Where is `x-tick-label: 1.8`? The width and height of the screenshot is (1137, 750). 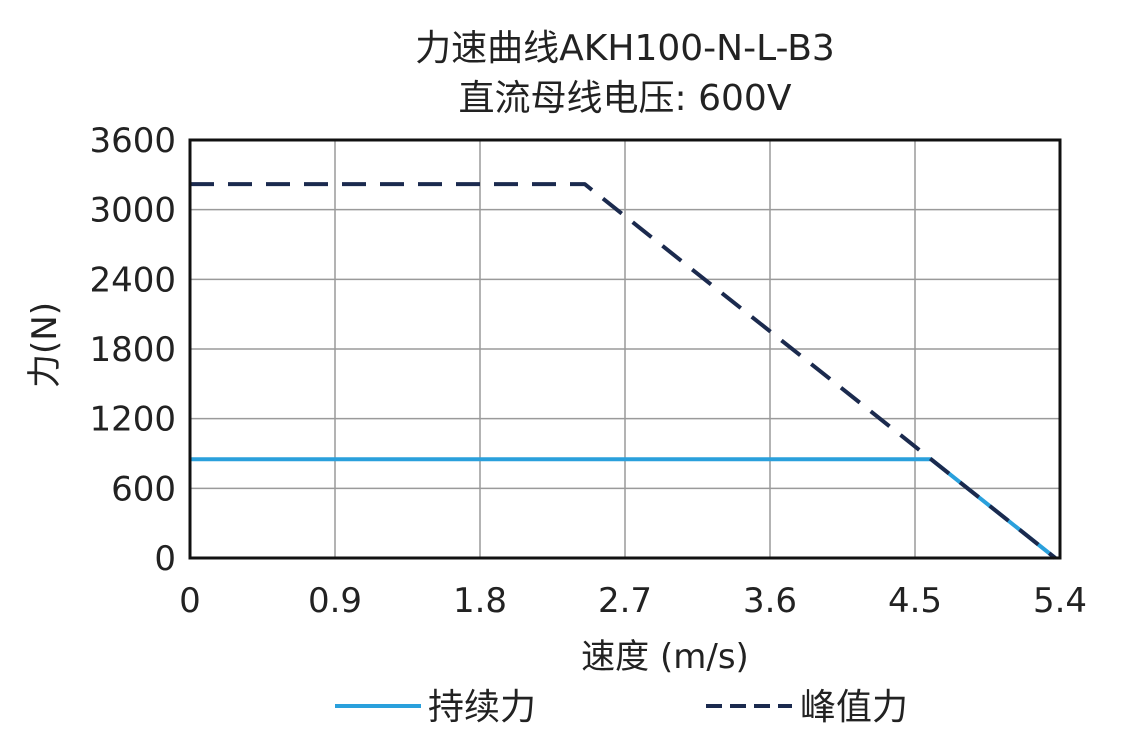
x-tick-label: 1.8 is located at coordinates (480, 601).